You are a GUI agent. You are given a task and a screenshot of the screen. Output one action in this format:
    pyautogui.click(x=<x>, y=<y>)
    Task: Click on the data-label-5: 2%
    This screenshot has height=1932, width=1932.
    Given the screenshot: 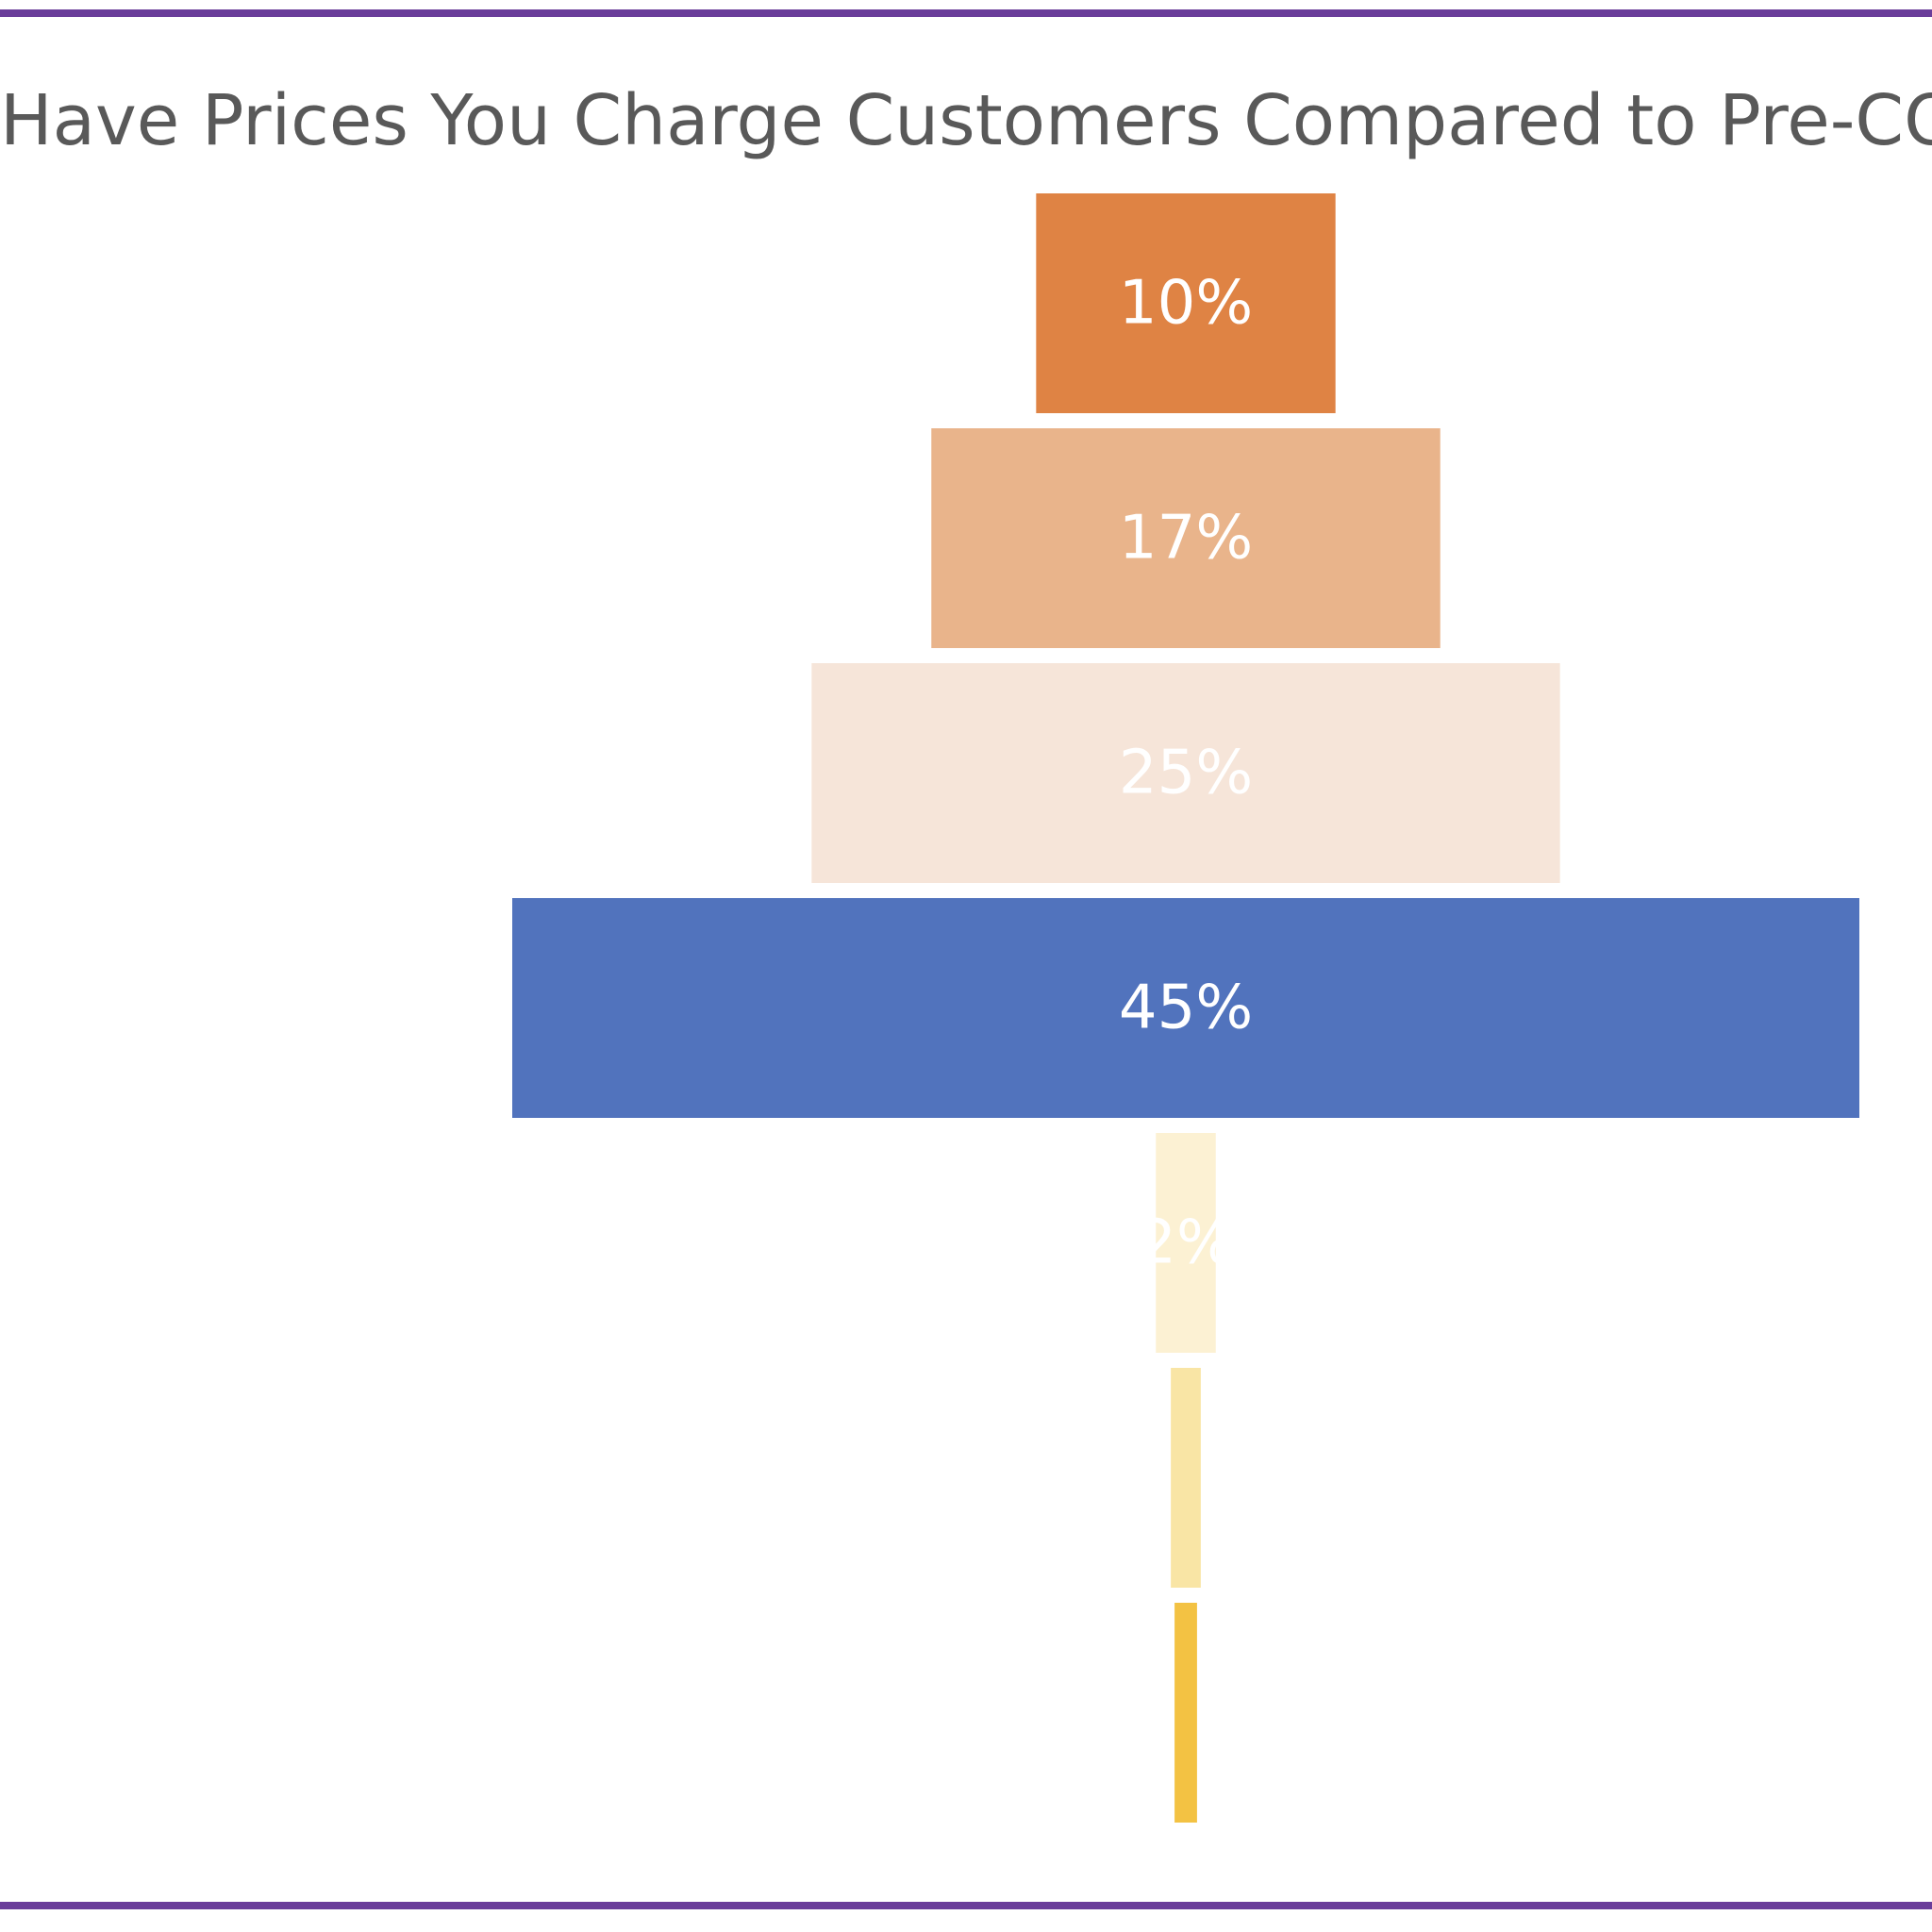 What is the action you would take?
    pyautogui.click(x=1186, y=1243)
    